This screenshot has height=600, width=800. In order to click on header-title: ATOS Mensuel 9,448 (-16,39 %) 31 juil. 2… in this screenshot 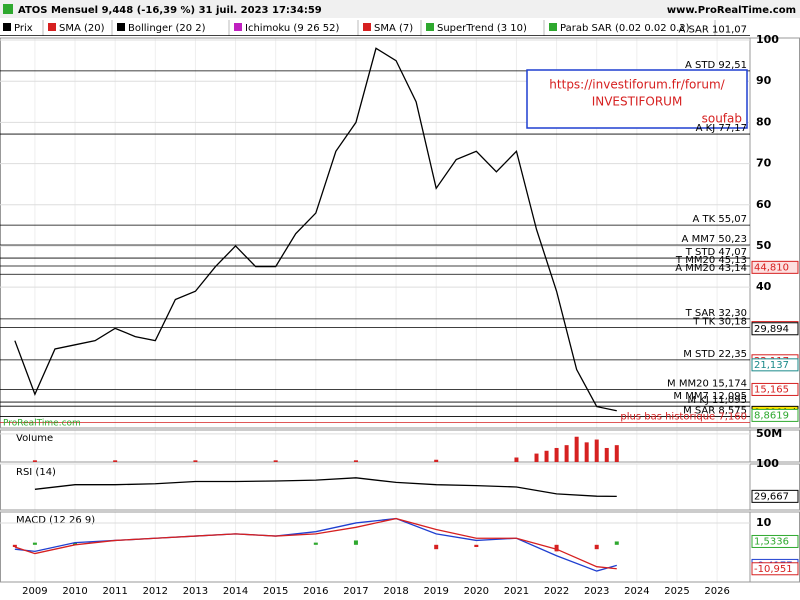, I will do `click(170, 10)`.